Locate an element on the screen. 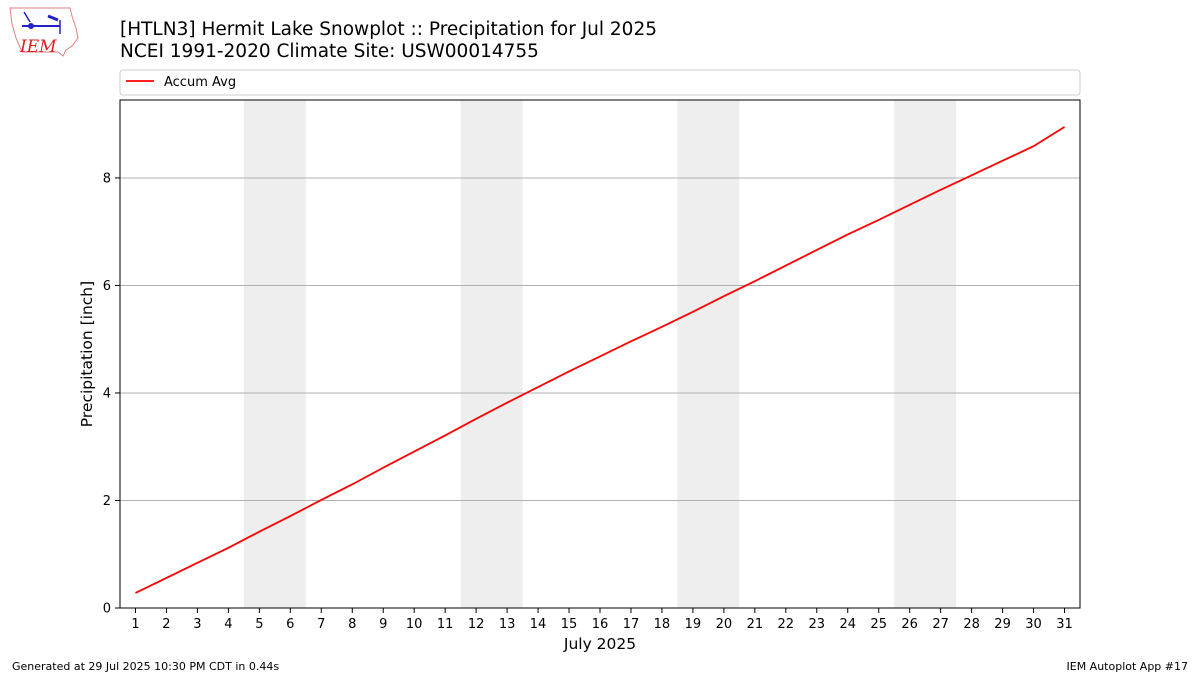  logo-text: IEM is located at coordinates (38, 47).